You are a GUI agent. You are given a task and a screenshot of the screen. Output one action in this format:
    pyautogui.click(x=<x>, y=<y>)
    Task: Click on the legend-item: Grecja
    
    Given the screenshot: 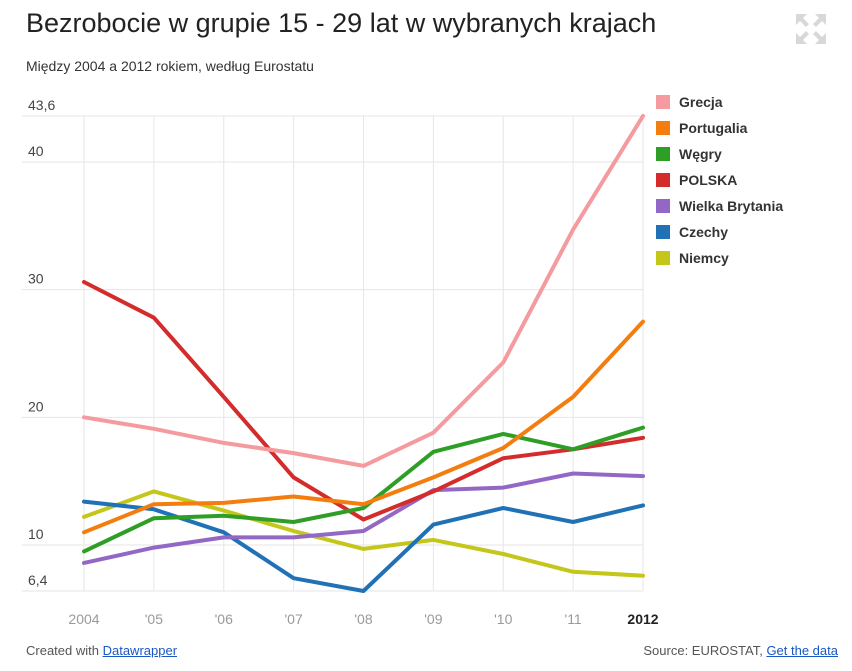 What is the action you would take?
    pyautogui.click(x=719, y=102)
    